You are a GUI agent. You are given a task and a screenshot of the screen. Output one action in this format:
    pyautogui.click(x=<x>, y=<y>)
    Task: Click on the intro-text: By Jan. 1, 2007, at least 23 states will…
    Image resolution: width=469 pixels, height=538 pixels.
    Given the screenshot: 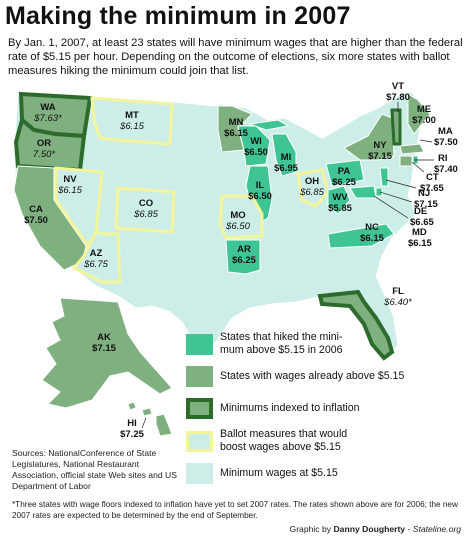 What is the action you would take?
    pyautogui.click(x=235, y=57)
    